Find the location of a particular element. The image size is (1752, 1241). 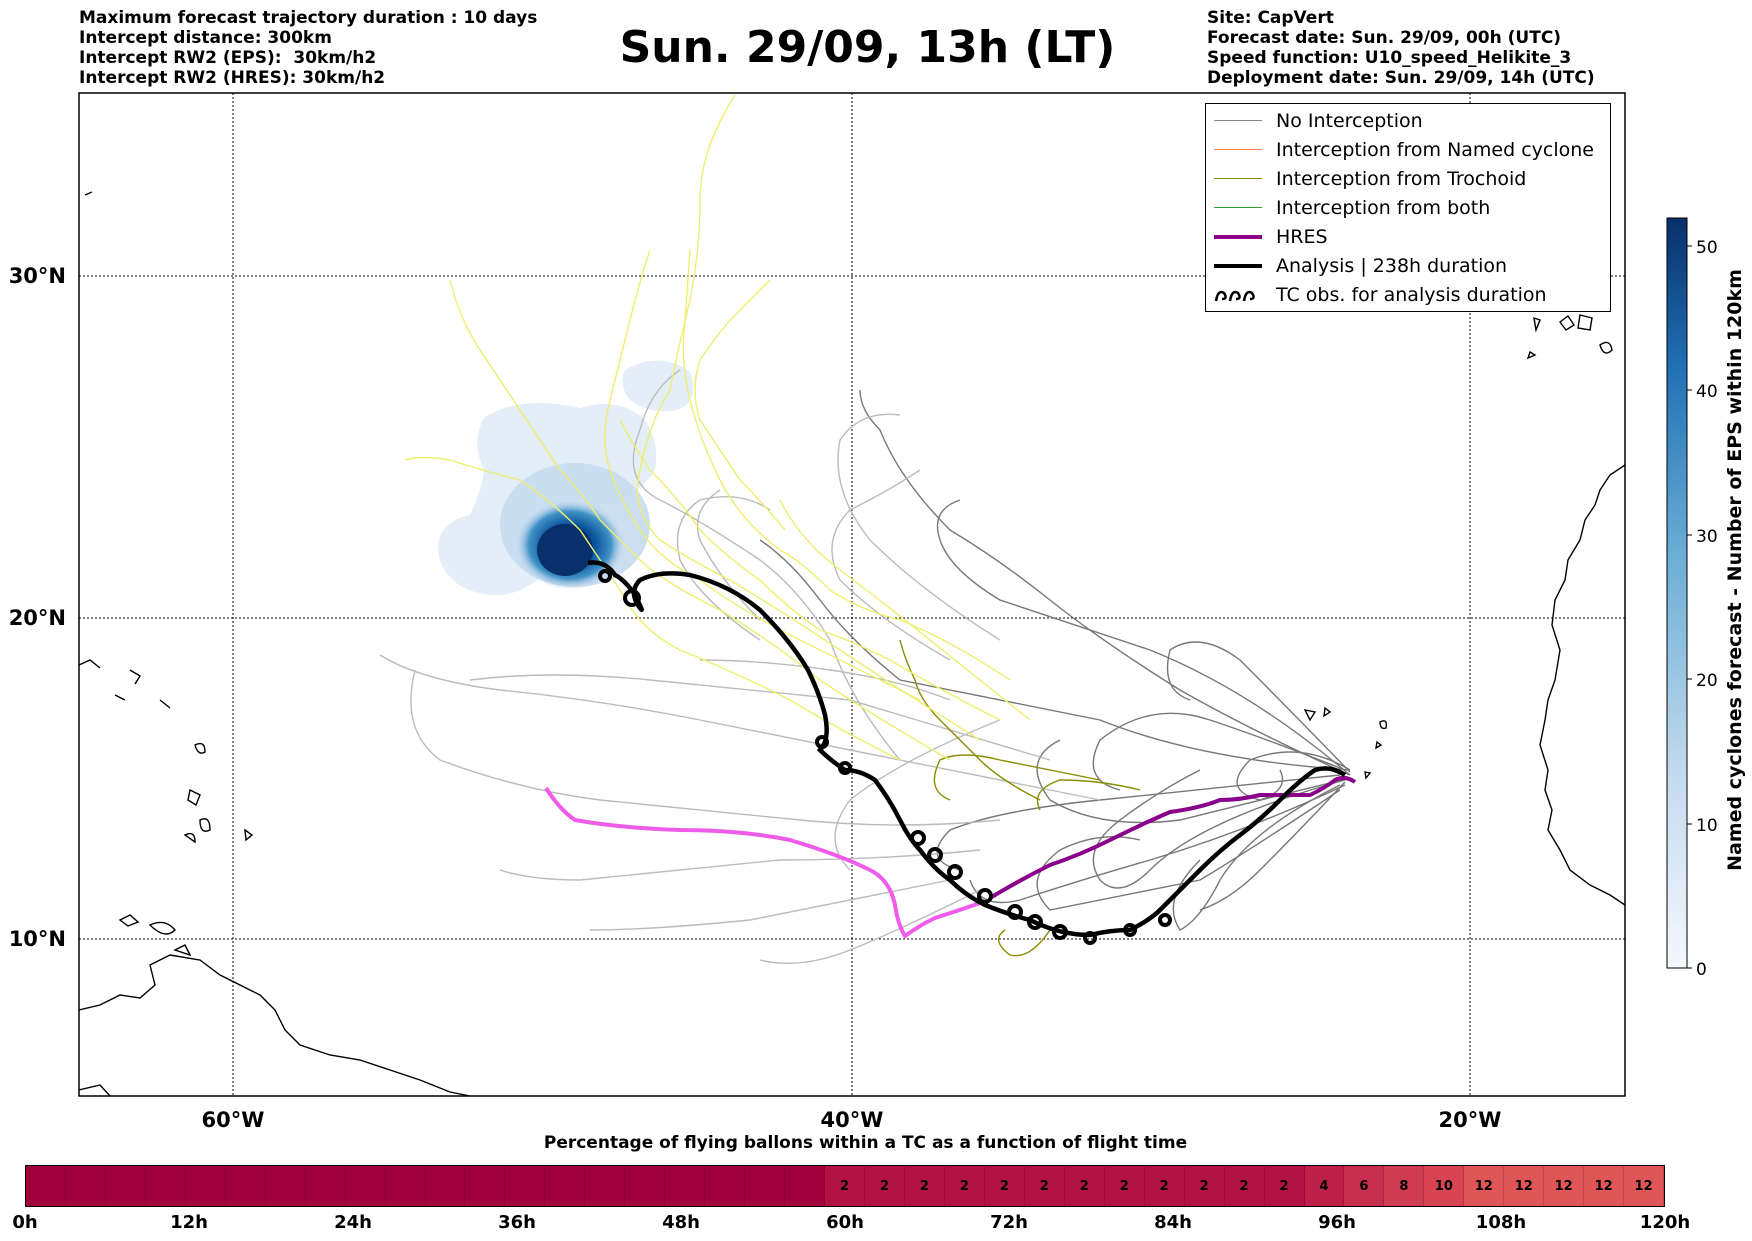

flight-bar-cell: 10 is located at coordinates (1444, 1186).